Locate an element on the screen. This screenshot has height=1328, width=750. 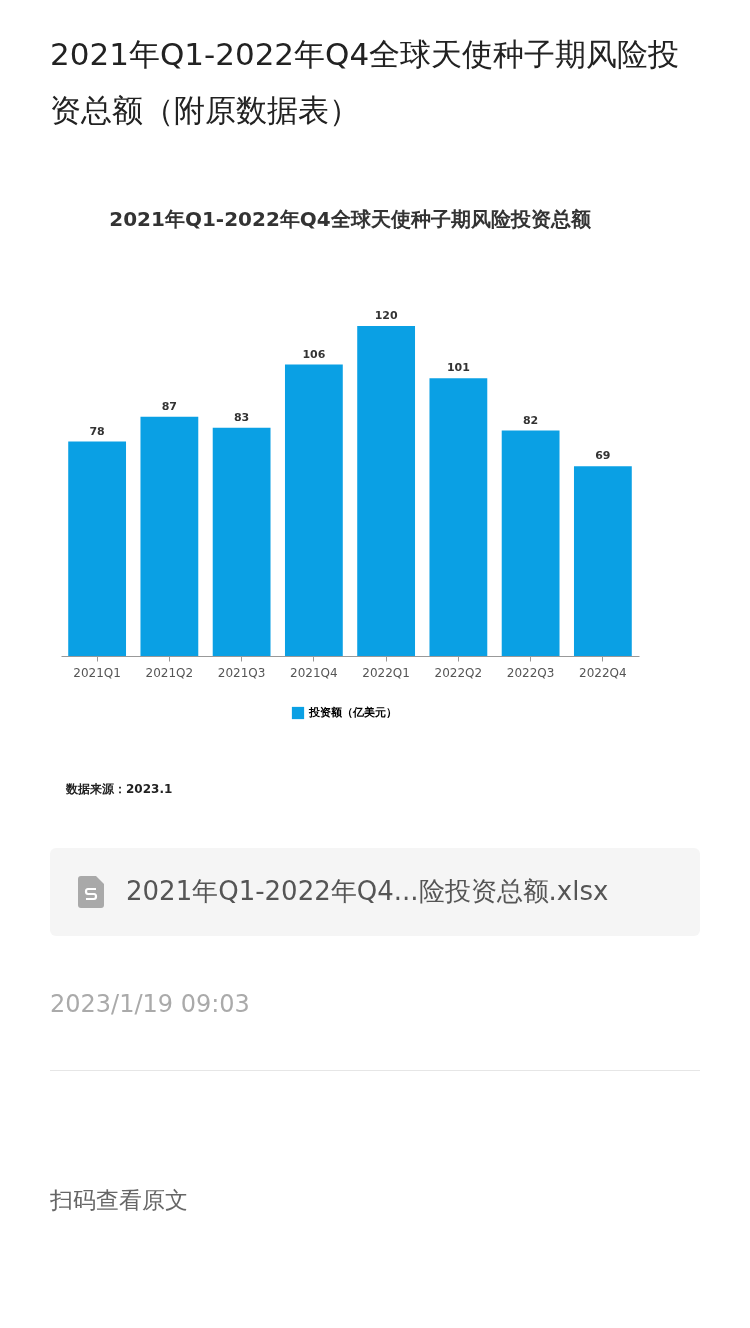
x-tick-label: 2021Q4 is located at coordinates (314, 672).